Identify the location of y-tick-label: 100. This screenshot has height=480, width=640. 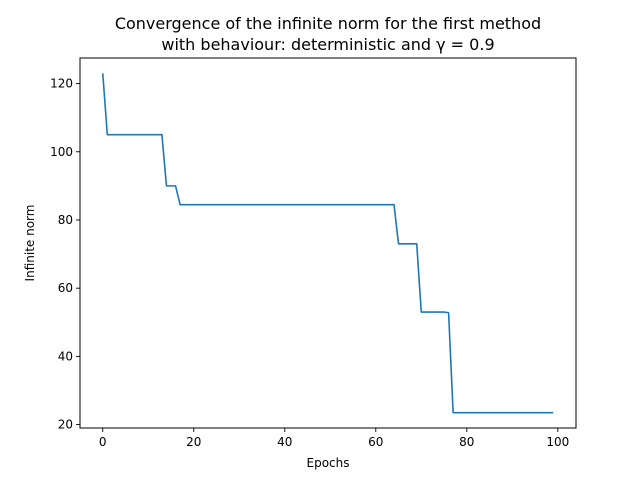
(61, 152).